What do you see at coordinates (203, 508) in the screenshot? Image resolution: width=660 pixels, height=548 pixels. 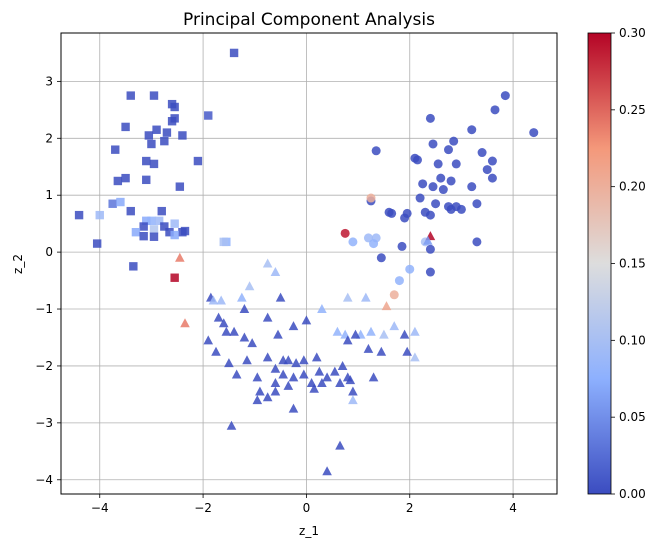 I see `x-tick-label: −2` at bounding box center [203, 508].